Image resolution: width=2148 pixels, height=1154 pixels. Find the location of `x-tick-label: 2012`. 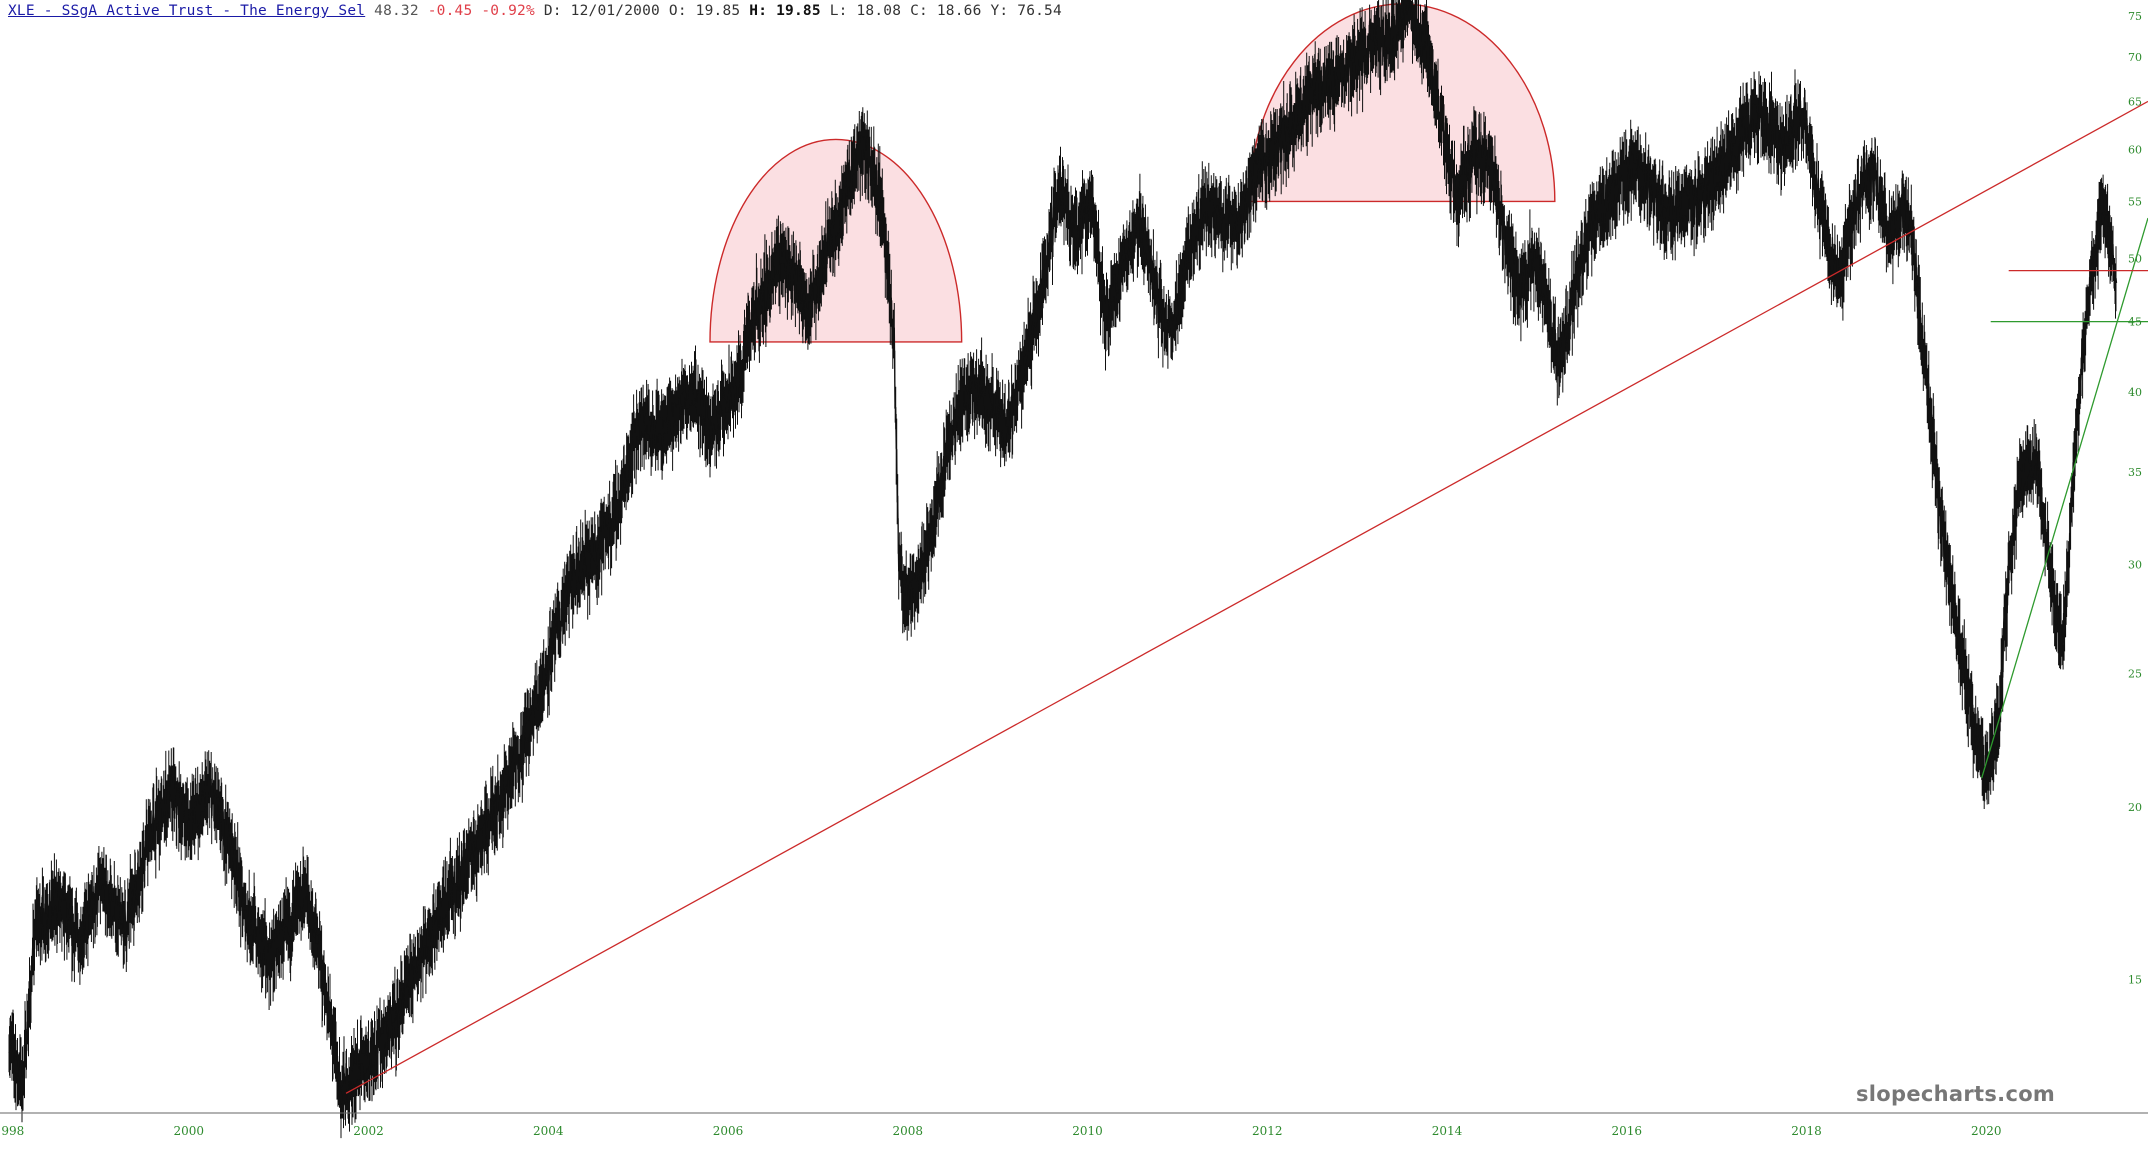

x-tick-label: 2012 is located at coordinates (1267, 1131).